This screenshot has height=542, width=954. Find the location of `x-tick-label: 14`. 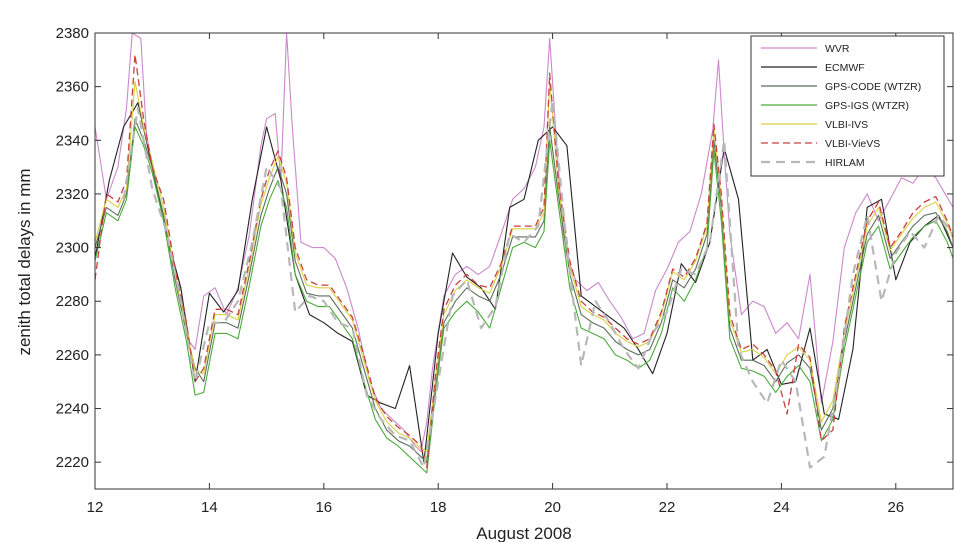

x-tick-label: 14 is located at coordinates (209, 507).